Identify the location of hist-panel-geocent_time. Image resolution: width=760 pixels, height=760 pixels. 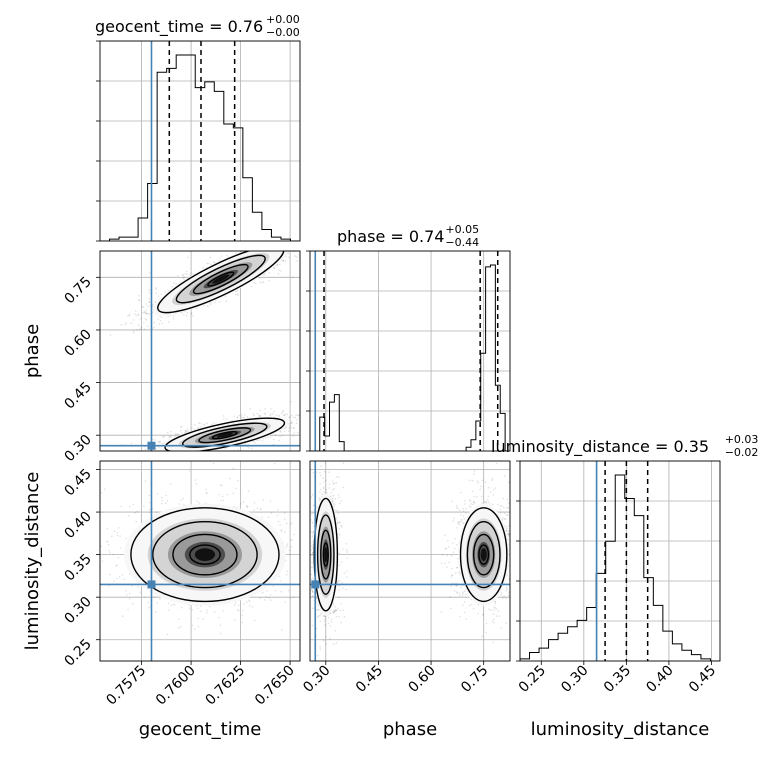
(200, 141).